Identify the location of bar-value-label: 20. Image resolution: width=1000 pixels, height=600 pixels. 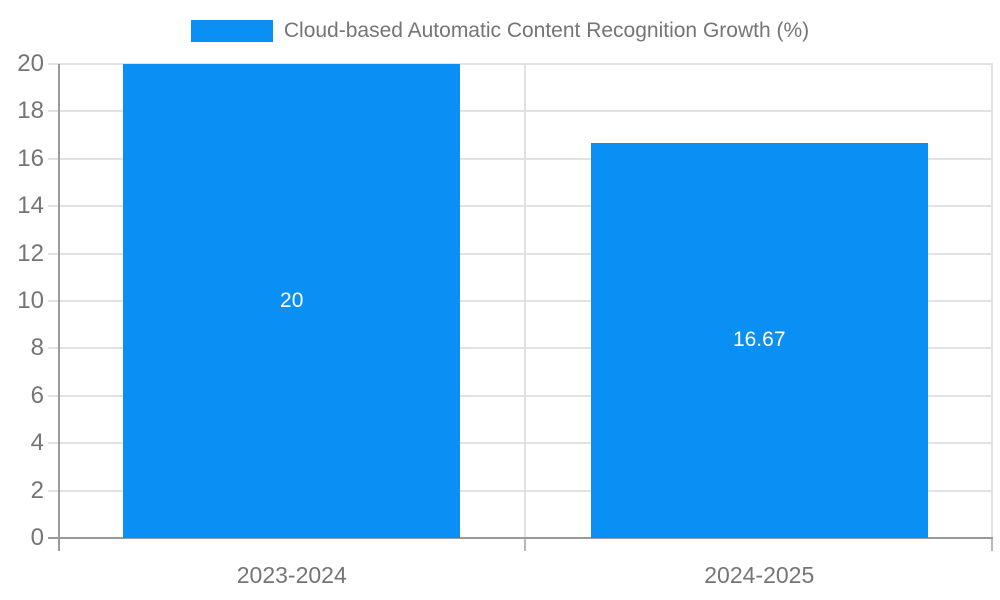
(292, 300).